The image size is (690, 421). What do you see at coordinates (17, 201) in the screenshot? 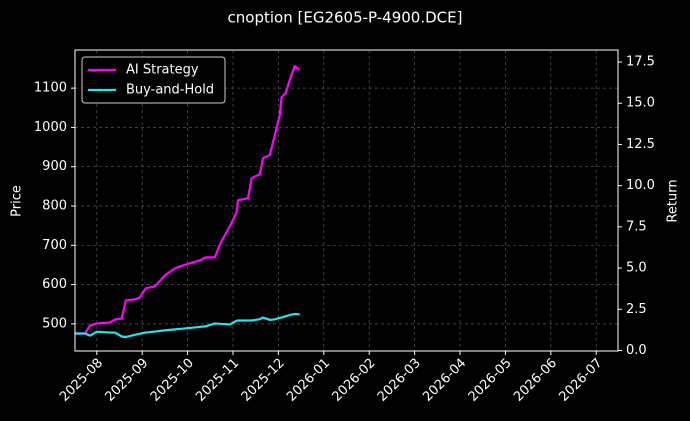
I see `y-axis-label: Price` at bounding box center [17, 201].